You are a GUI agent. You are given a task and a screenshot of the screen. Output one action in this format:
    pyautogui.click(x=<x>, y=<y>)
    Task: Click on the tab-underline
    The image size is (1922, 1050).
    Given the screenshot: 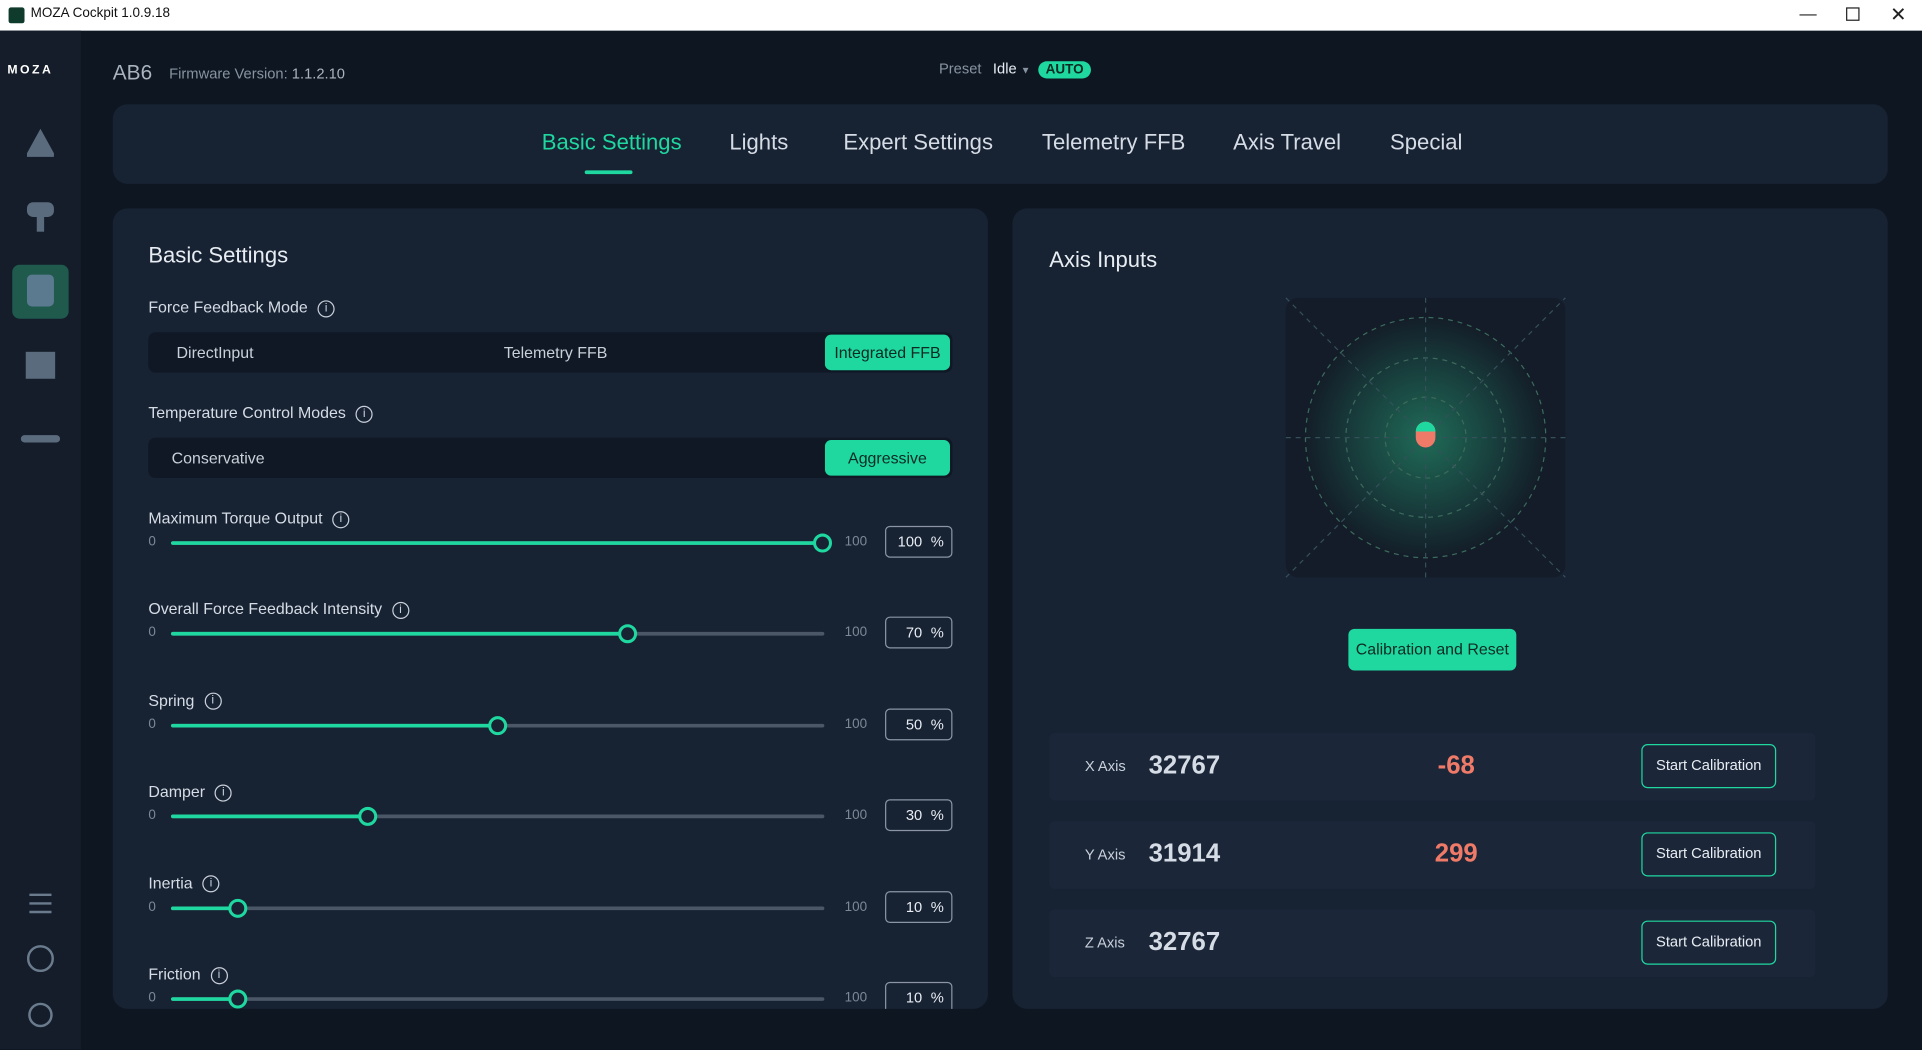 What is the action you would take?
    pyautogui.click(x=608, y=172)
    